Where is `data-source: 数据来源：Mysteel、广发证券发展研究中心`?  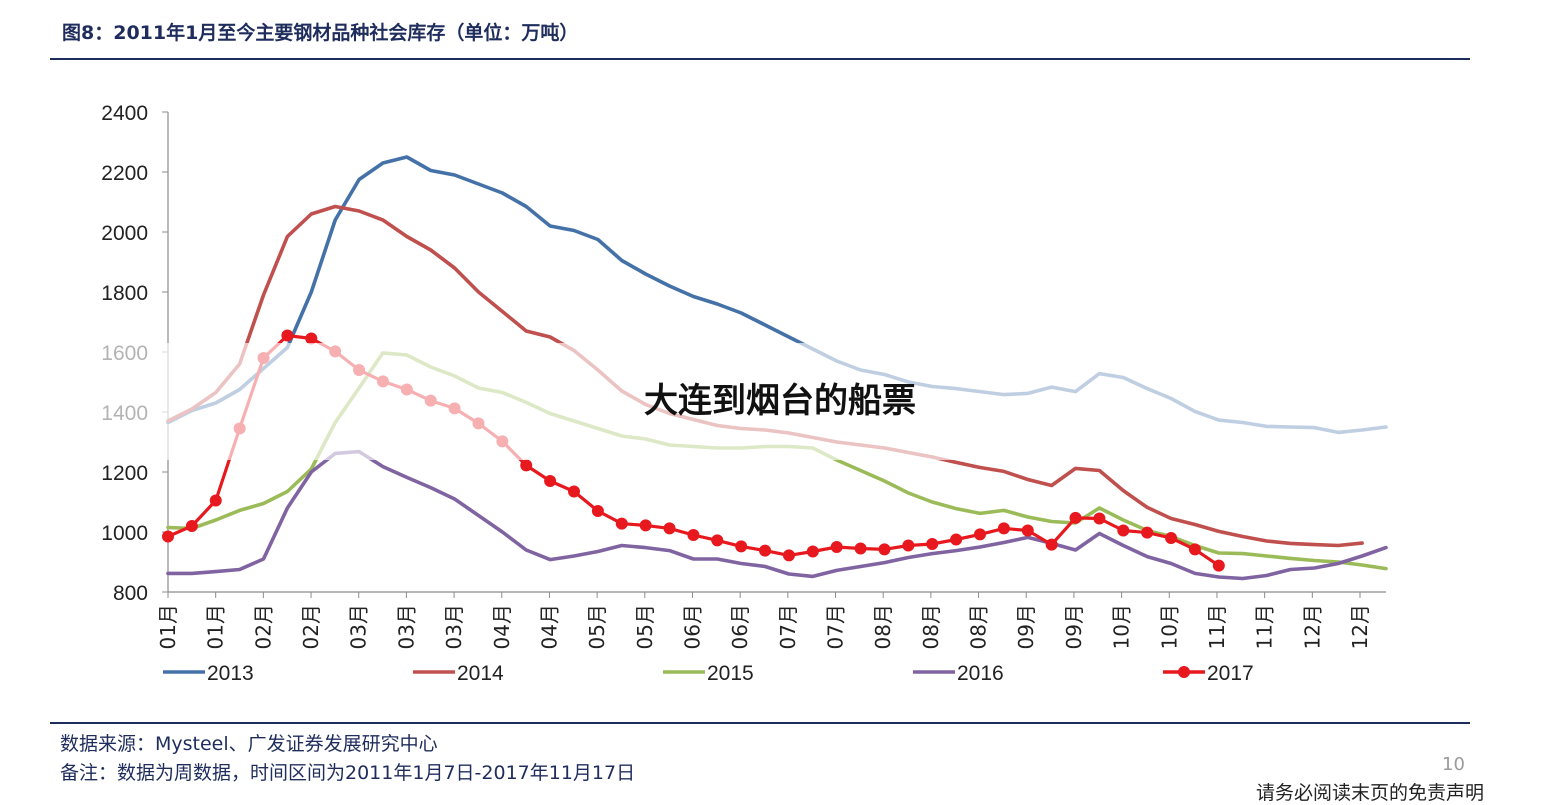 data-source: 数据来源：Mysteel、广发证券发展研究中心 is located at coordinates (249, 744).